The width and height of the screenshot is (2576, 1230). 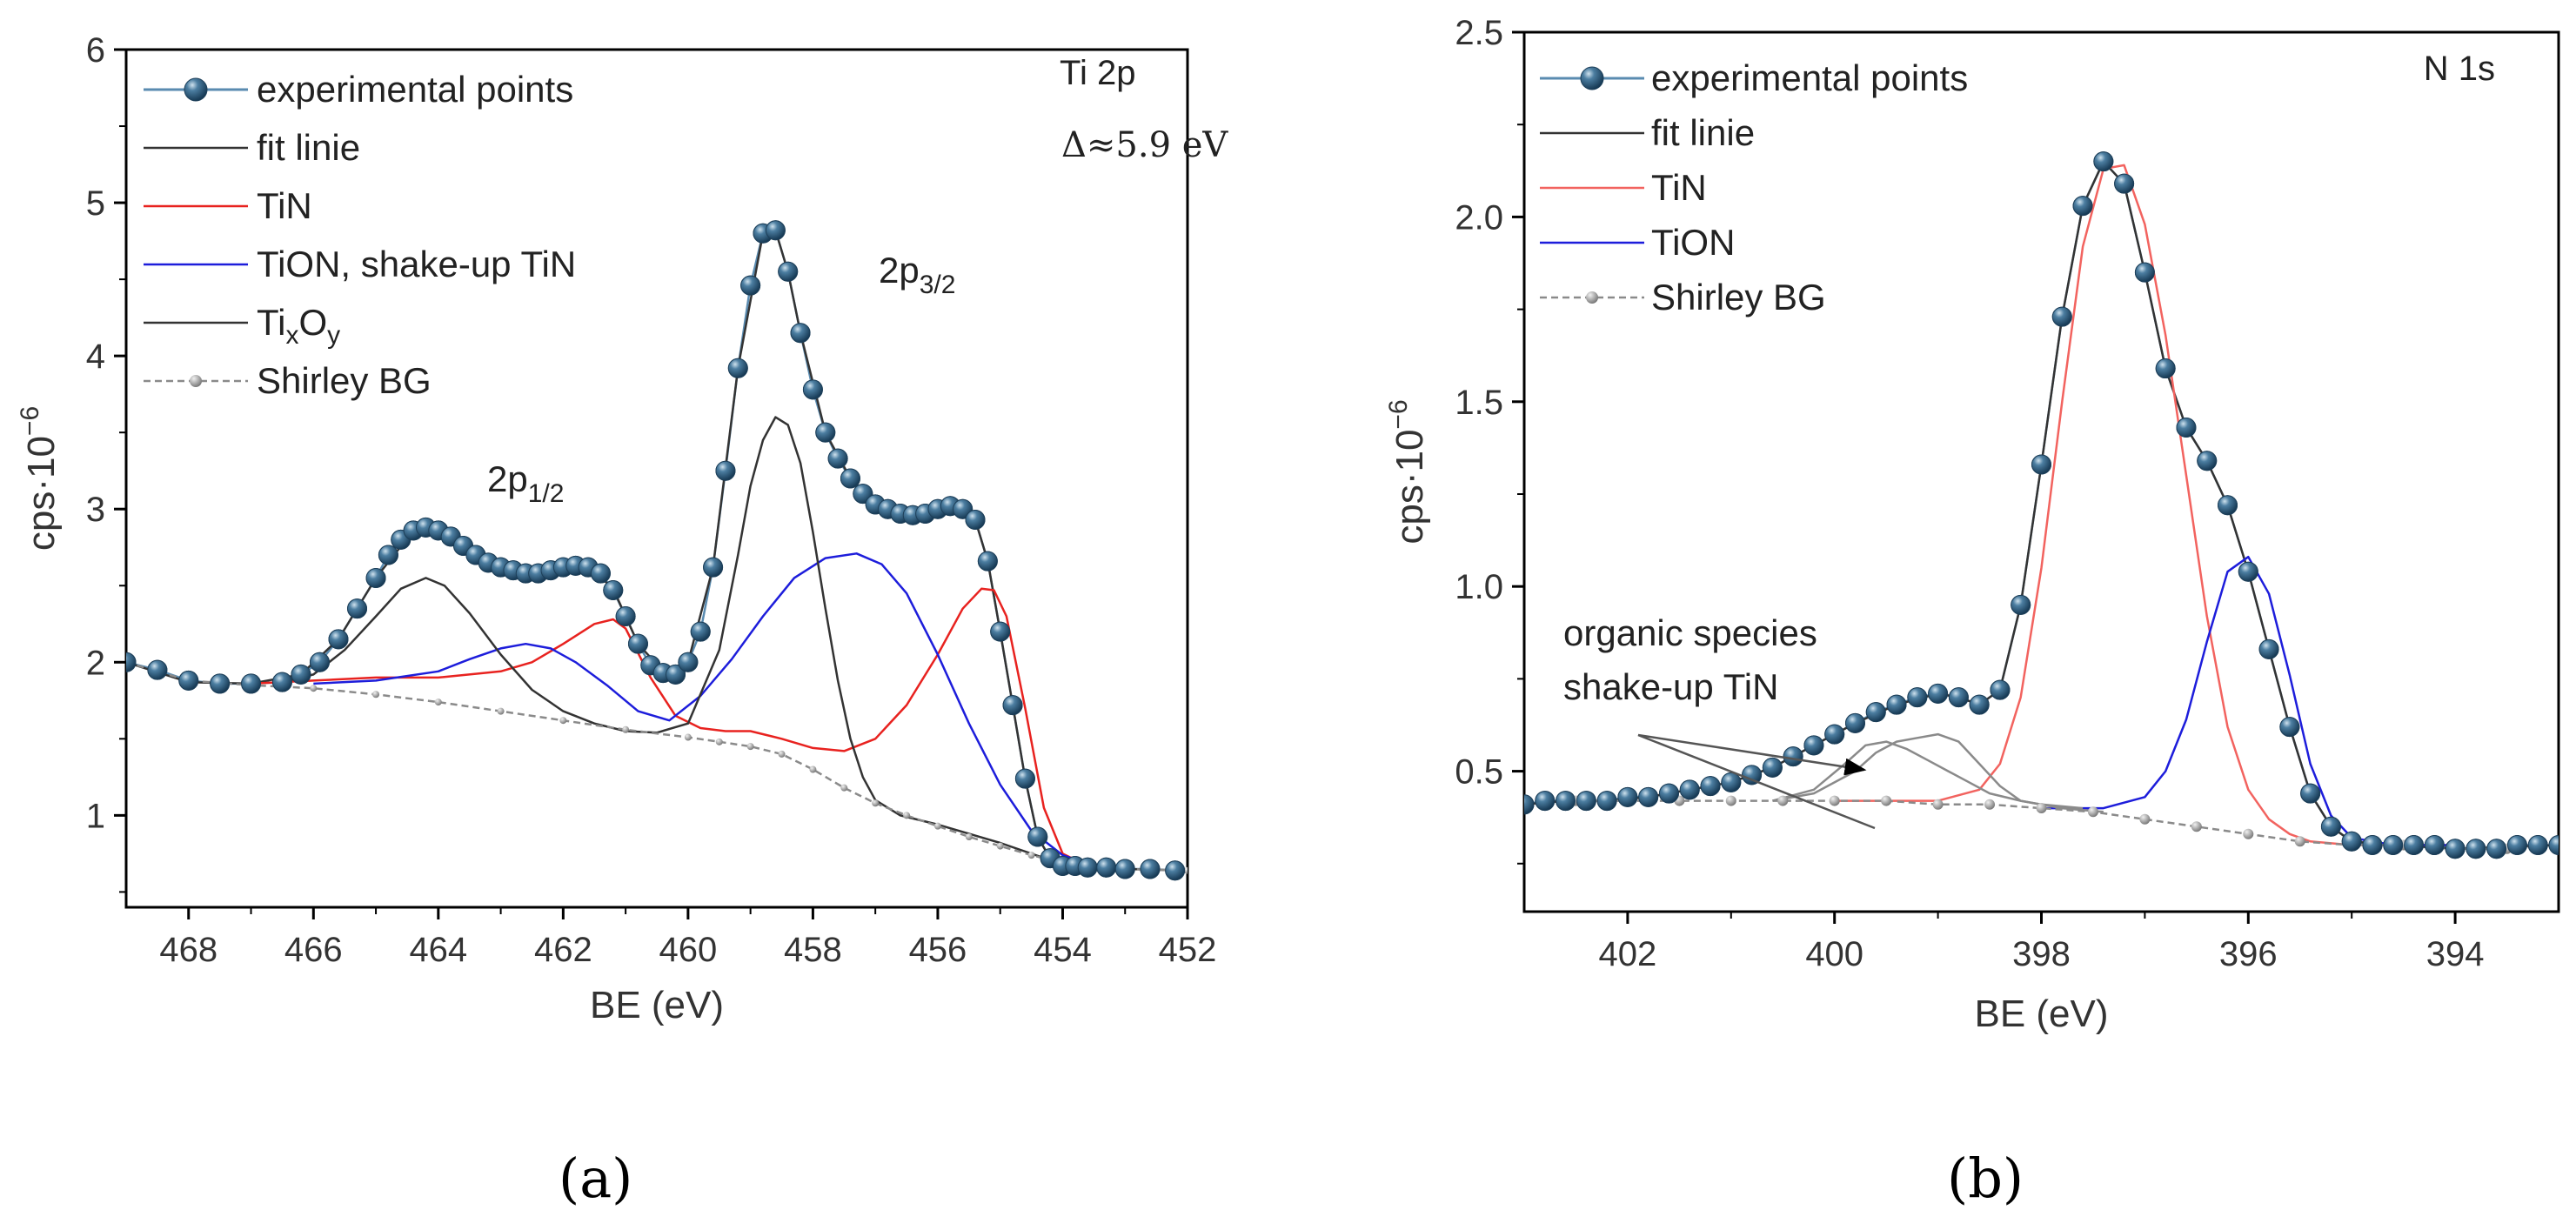 What do you see at coordinates (596, 1178) in the screenshot?
I see `caption-a: (a)` at bounding box center [596, 1178].